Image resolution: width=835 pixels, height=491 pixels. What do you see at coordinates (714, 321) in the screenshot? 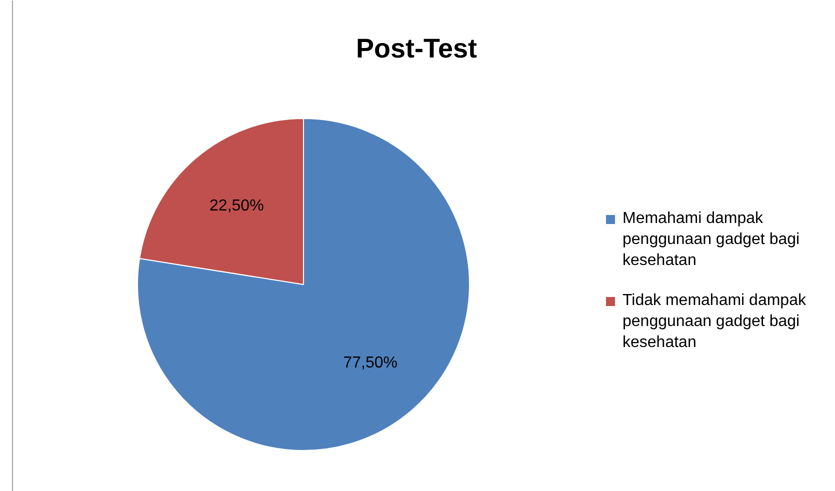
I see `legend-label: Tidak memahami dampak penggunaan gadget bagi kesehatan` at bounding box center [714, 321].